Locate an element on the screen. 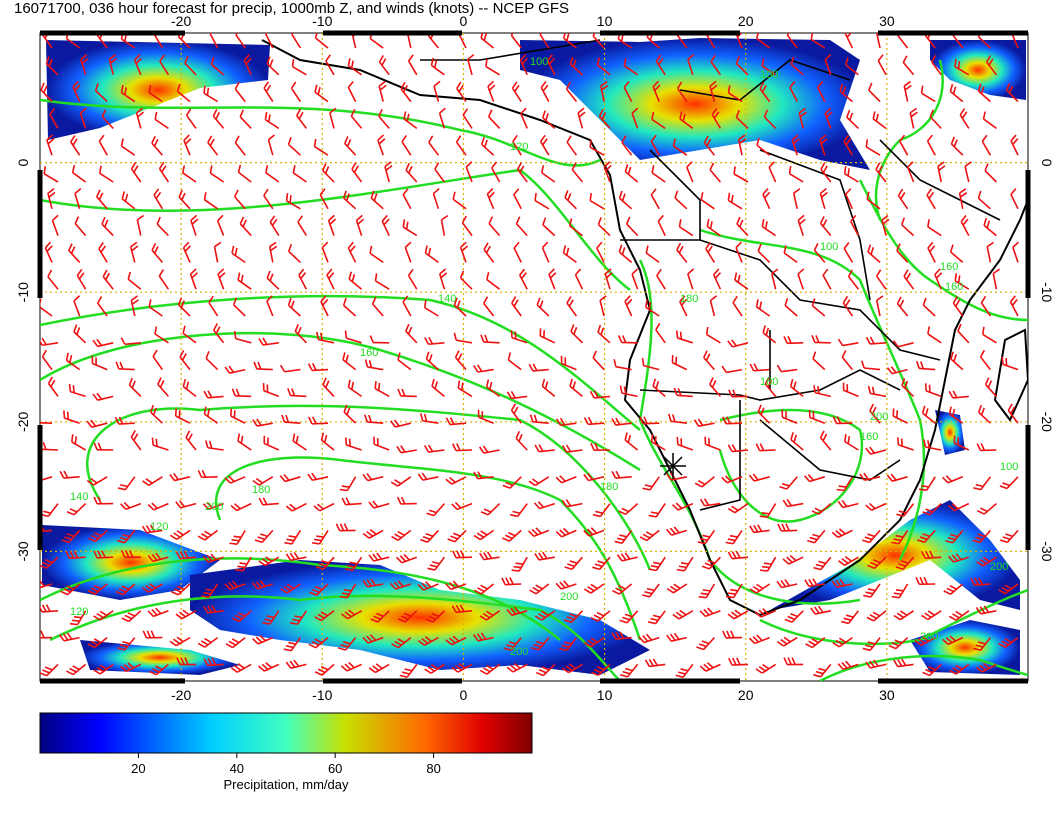  contour-label: 180 is located at coordinates (261, 490).